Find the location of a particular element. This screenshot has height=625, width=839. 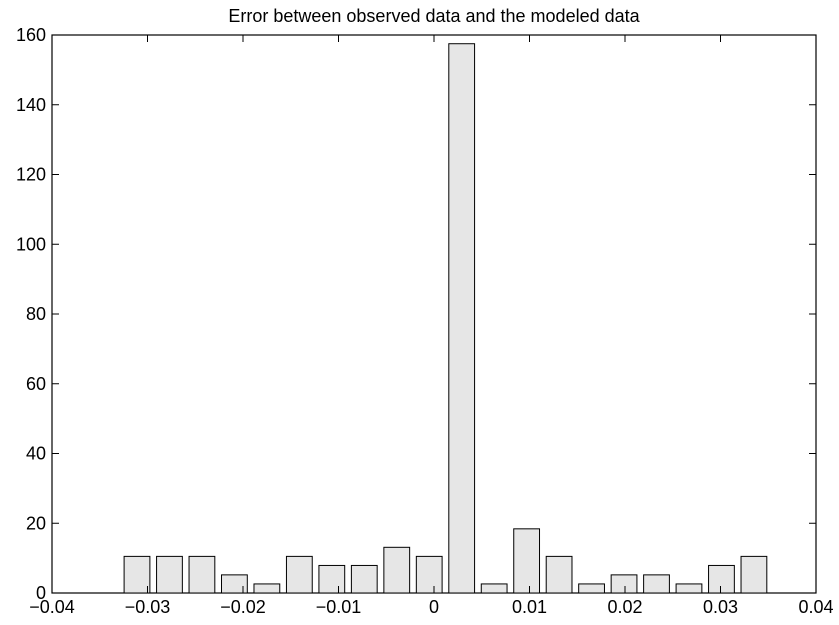

y-tick-label-7: 140 is located at coordinates (31, 105).